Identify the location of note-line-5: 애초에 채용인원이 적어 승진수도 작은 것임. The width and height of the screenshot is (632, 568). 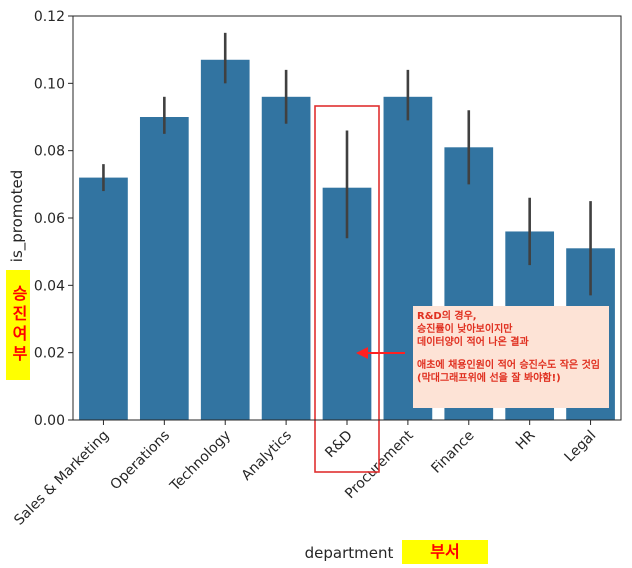
(509, 365).